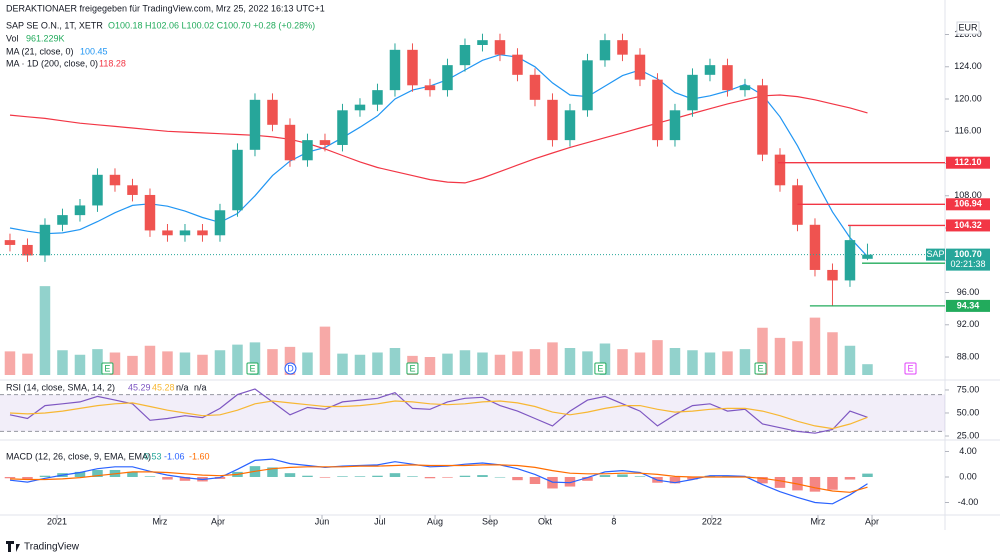  I want to click on y-tick-label: 108.00, so click(968, 195).